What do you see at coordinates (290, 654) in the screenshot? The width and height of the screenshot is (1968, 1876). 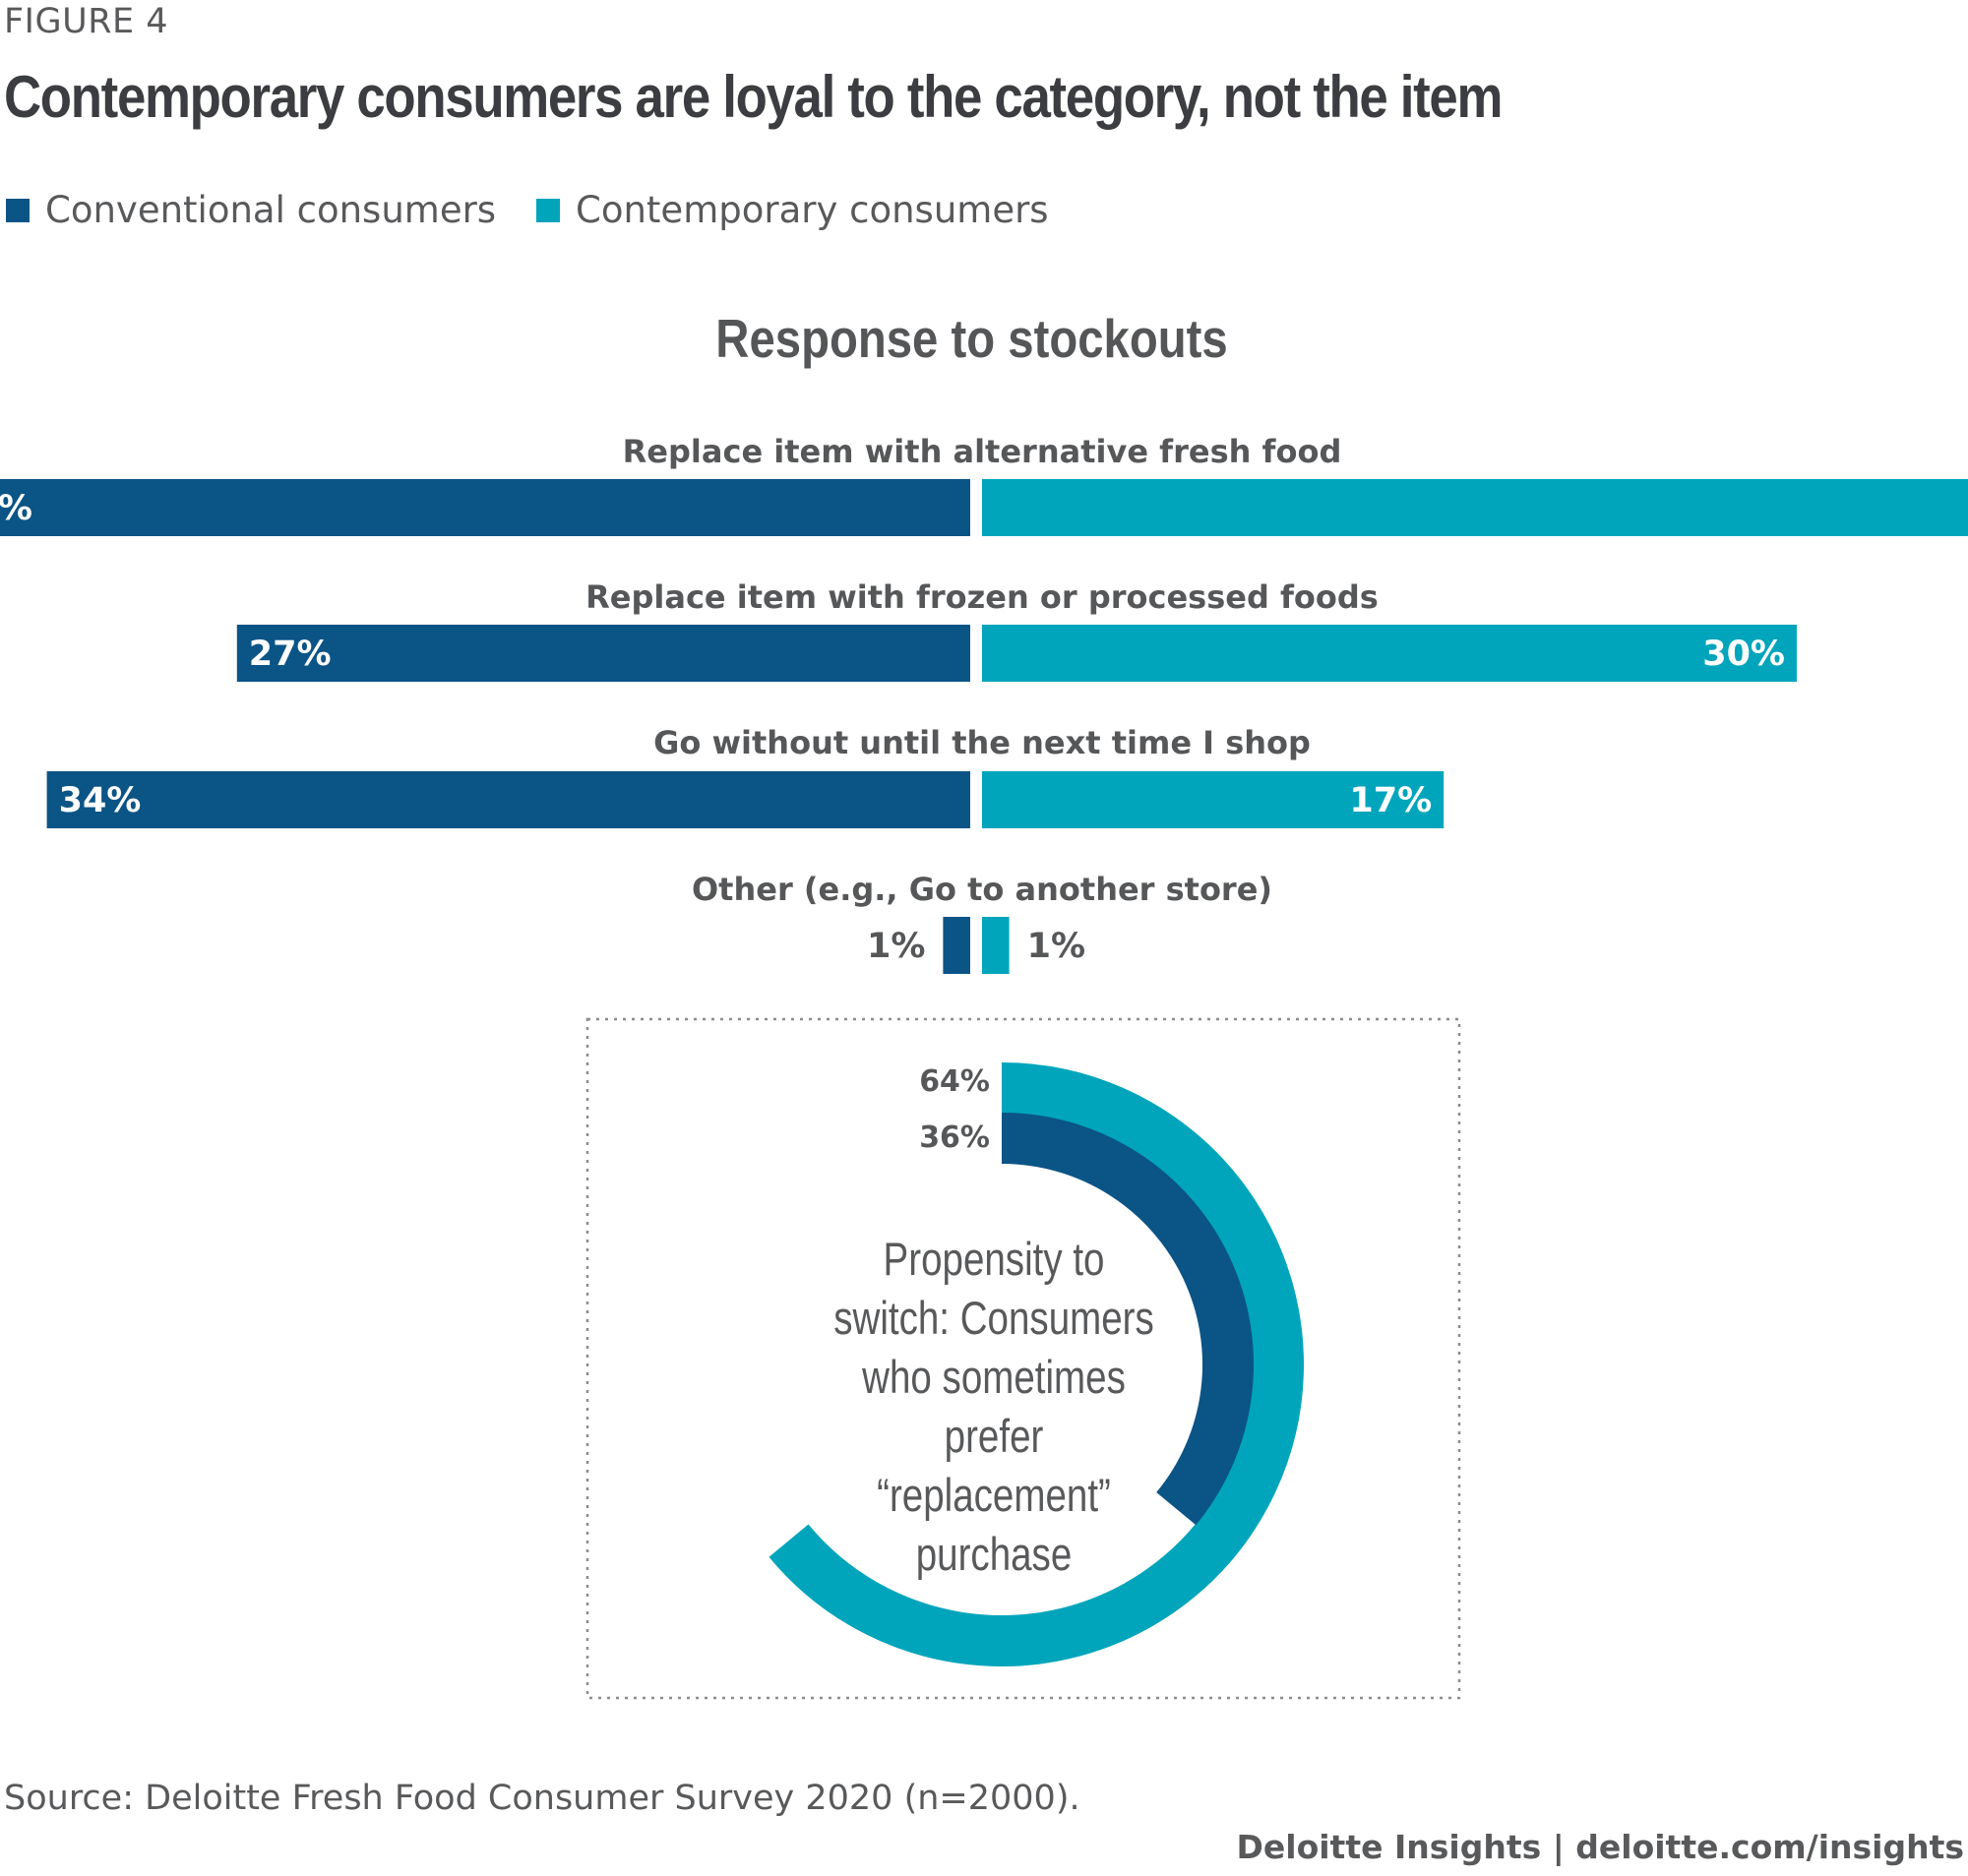 I see `value-label-conventional: 27%` at bounding box center [290, 654].